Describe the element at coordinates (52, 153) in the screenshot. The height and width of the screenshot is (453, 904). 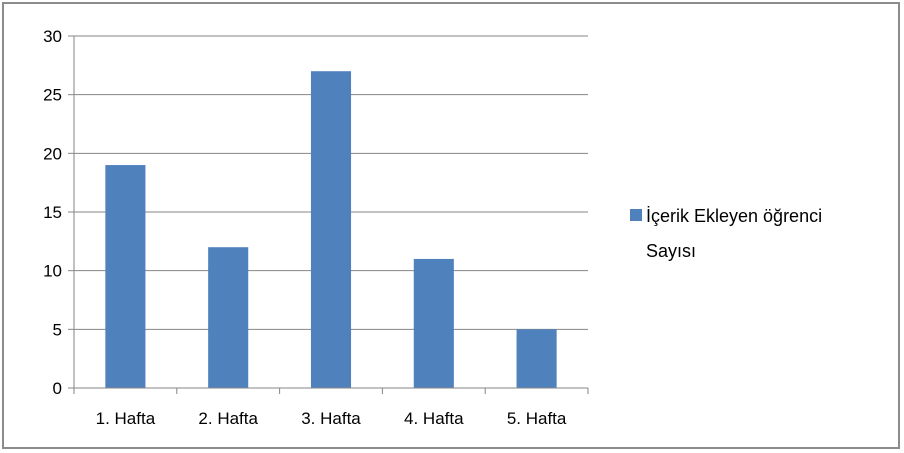
I see `y-tick-label: 20` at that location.